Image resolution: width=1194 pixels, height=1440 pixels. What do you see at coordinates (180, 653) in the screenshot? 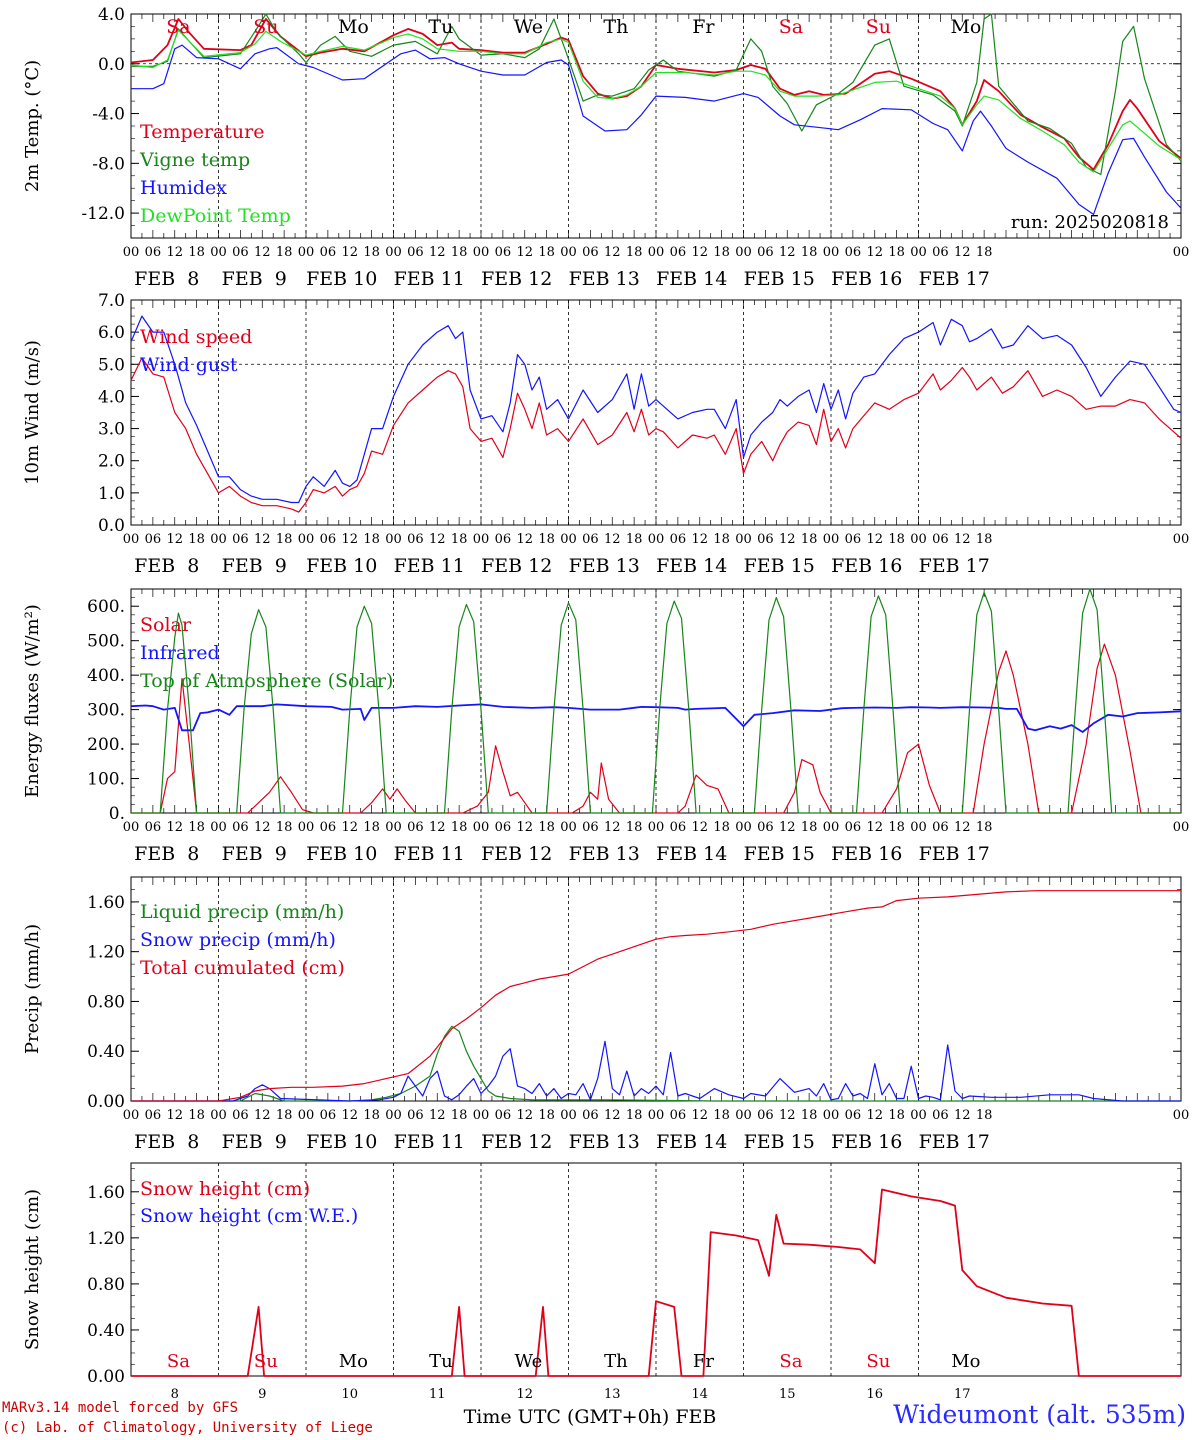
I see `legend-entry: Infrared` at bounding box center [180, 653].